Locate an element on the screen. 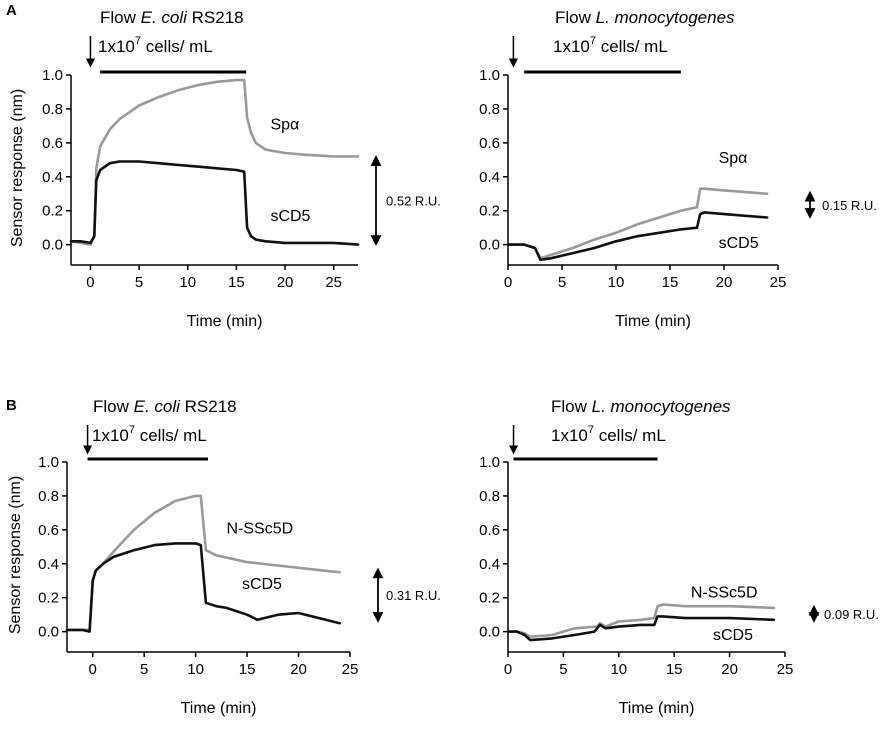 This screenshot has width=896, height=733. ru-annotation: 0.52 R.U. is located at coordinates (413, 201).